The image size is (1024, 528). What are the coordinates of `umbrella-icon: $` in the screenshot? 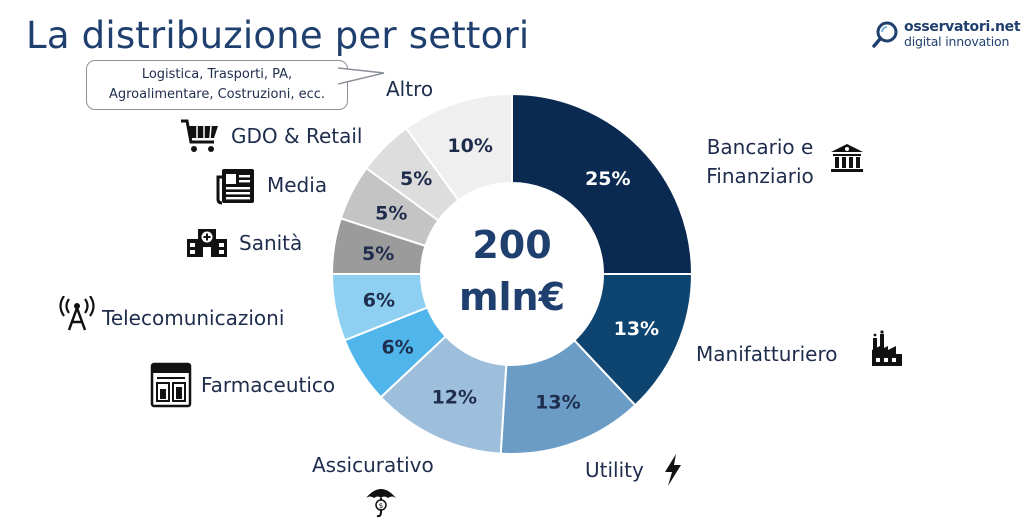 It's located at (381, 503).